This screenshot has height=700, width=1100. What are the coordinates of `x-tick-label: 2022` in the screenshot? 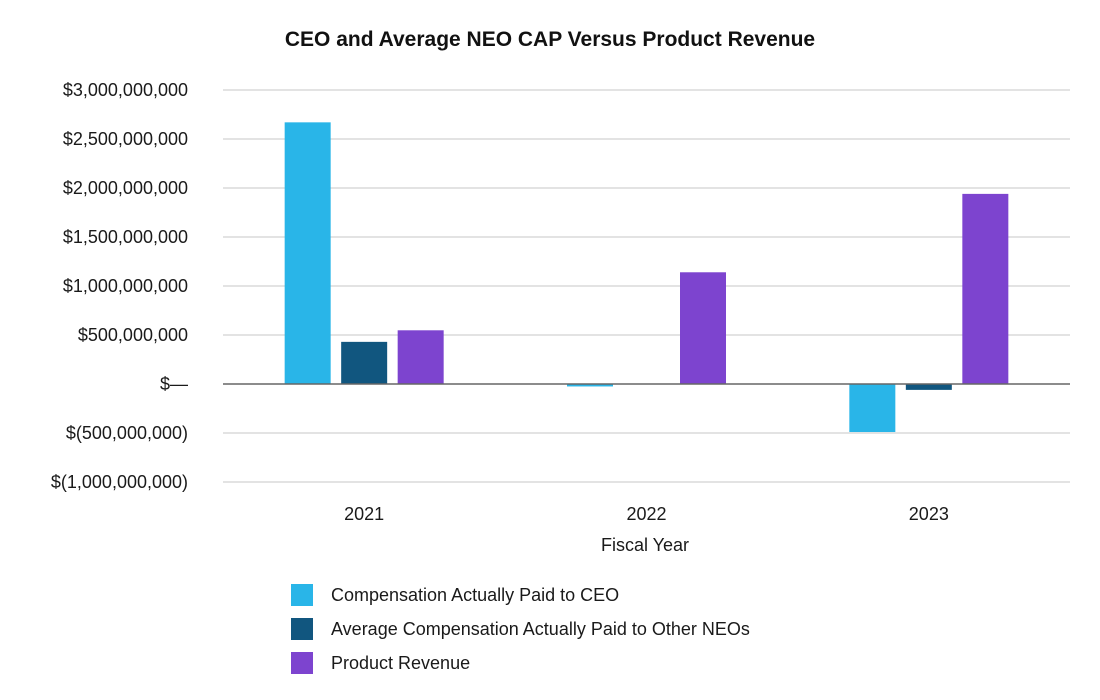 It's located at (646, 514).